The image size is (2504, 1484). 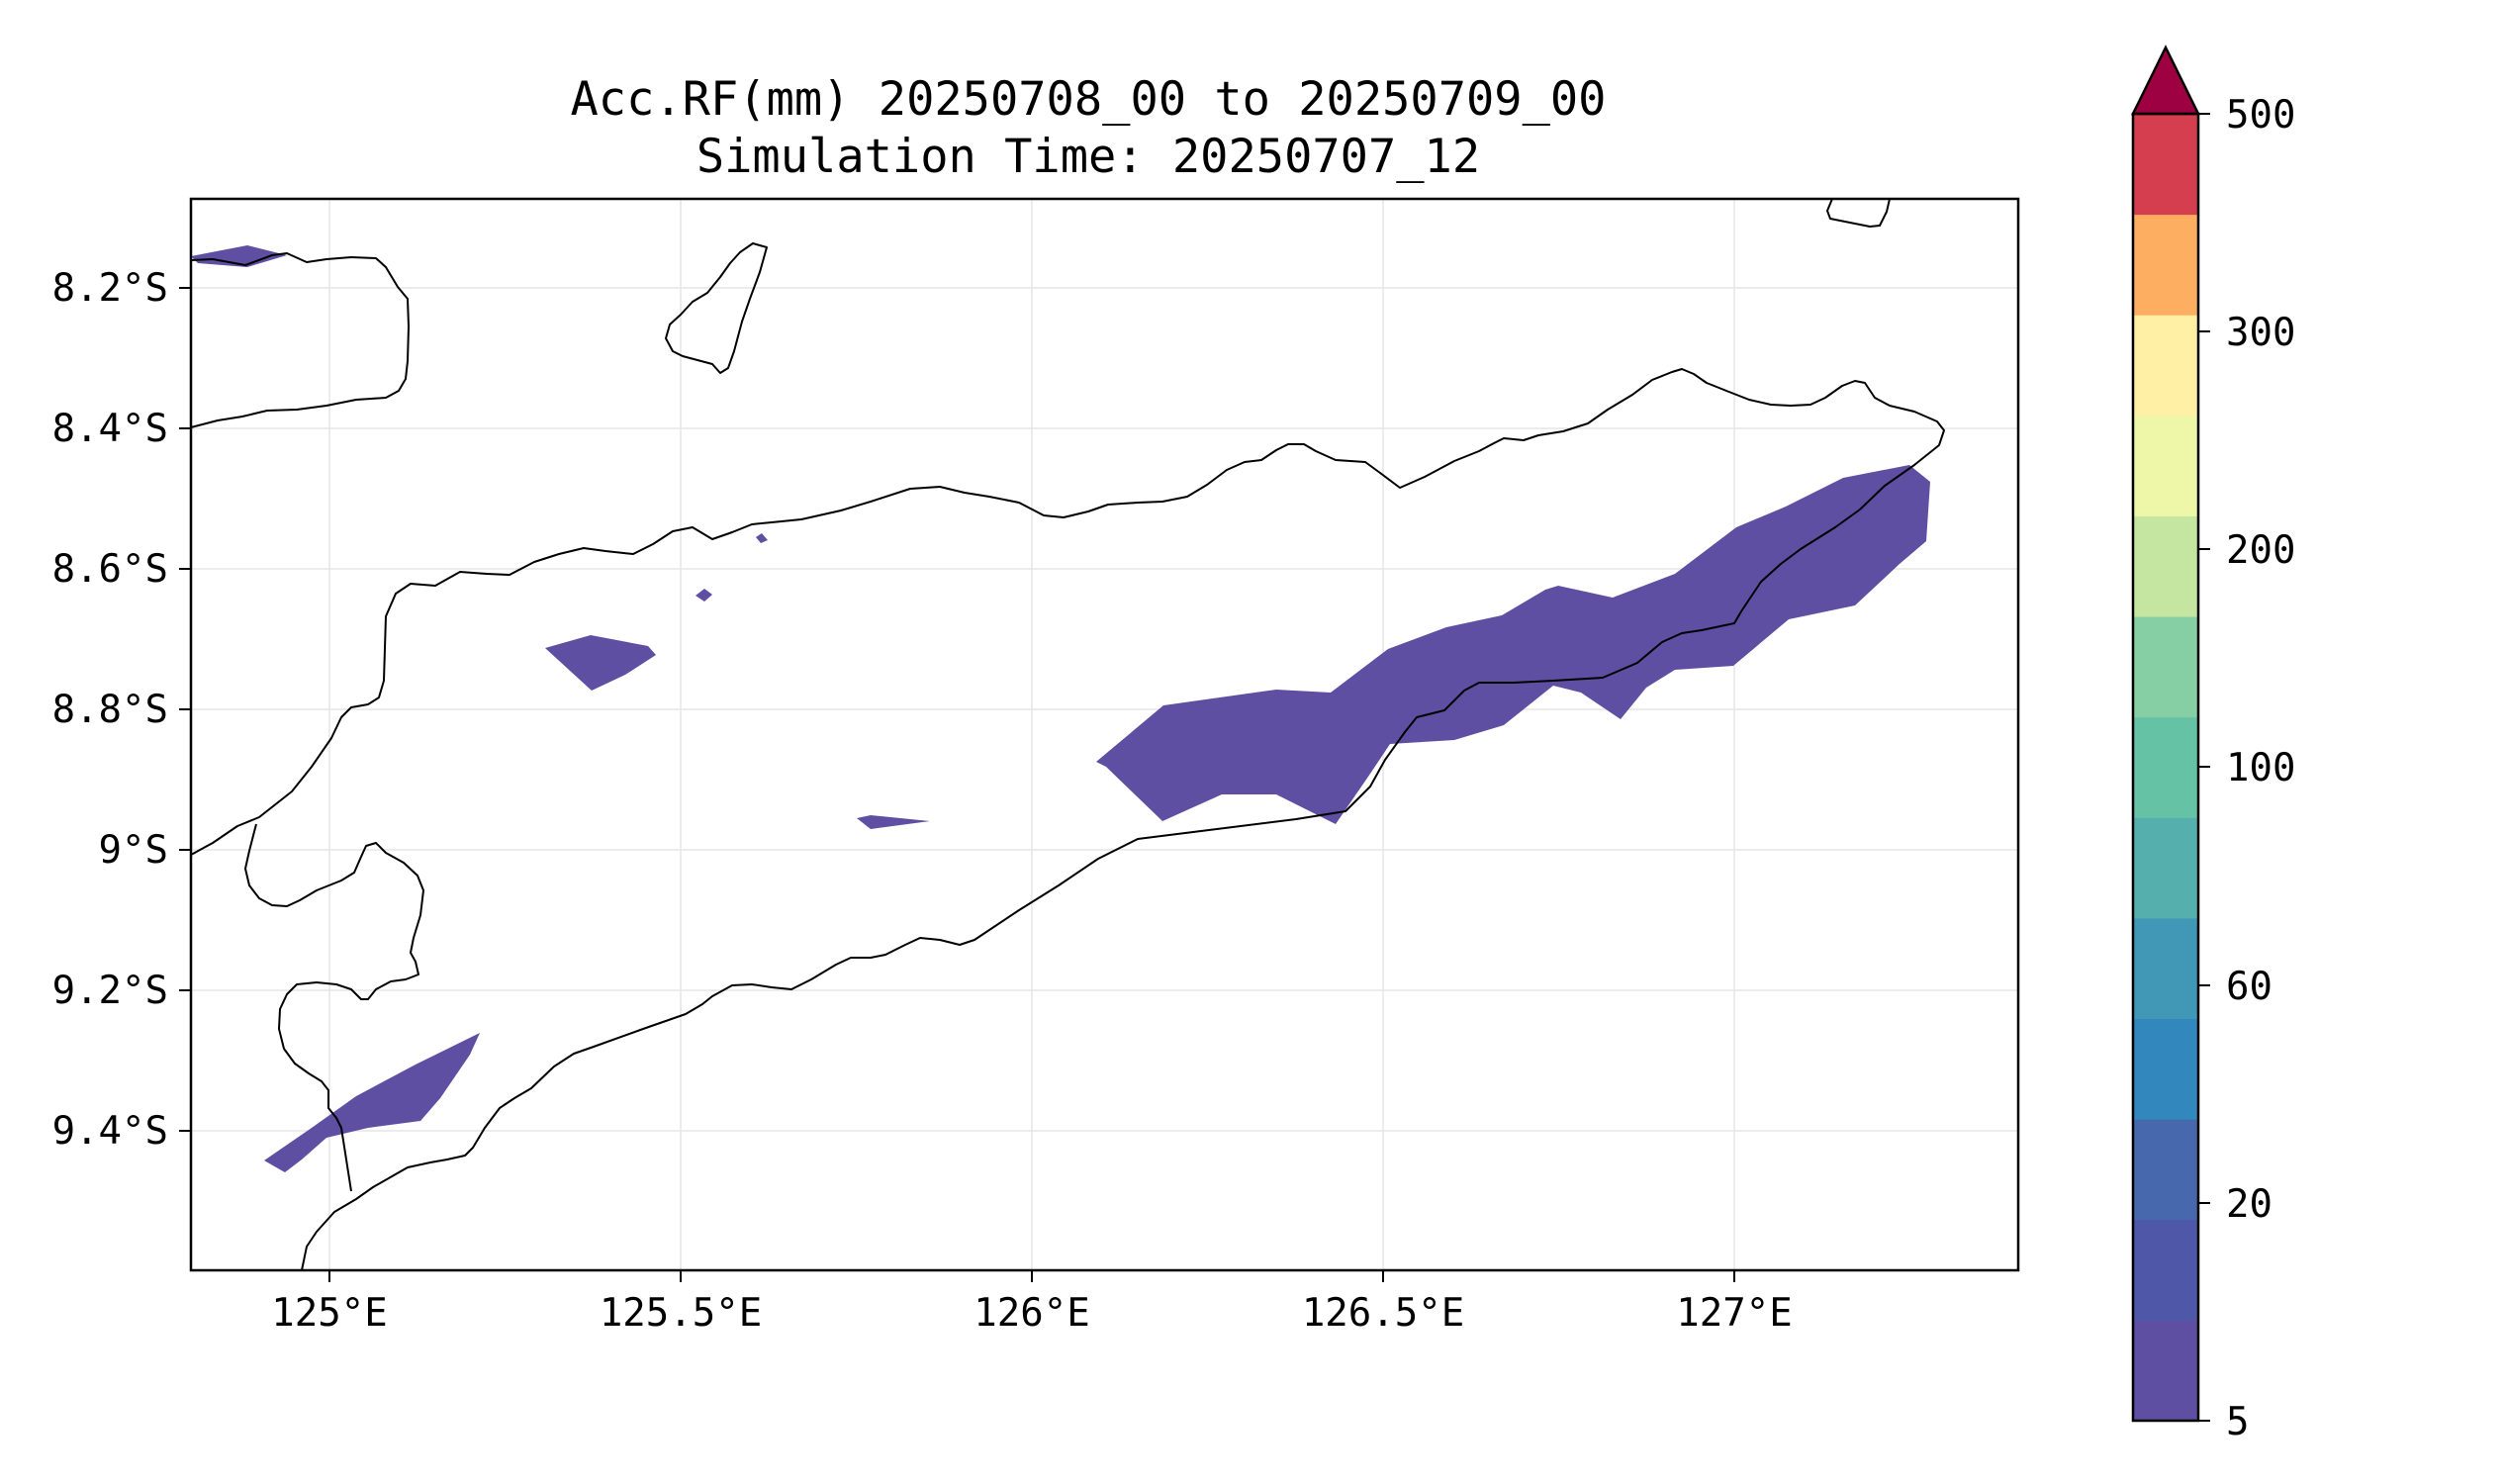 I want to click on figure-subtitle: Simulation Time: 20250707_12, so click(x=1088, y=157).